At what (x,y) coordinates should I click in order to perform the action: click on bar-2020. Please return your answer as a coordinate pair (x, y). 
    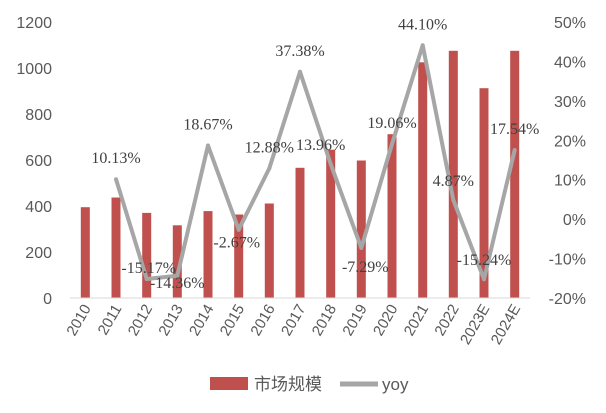
    Looking at the image, I should click on (392, 216).